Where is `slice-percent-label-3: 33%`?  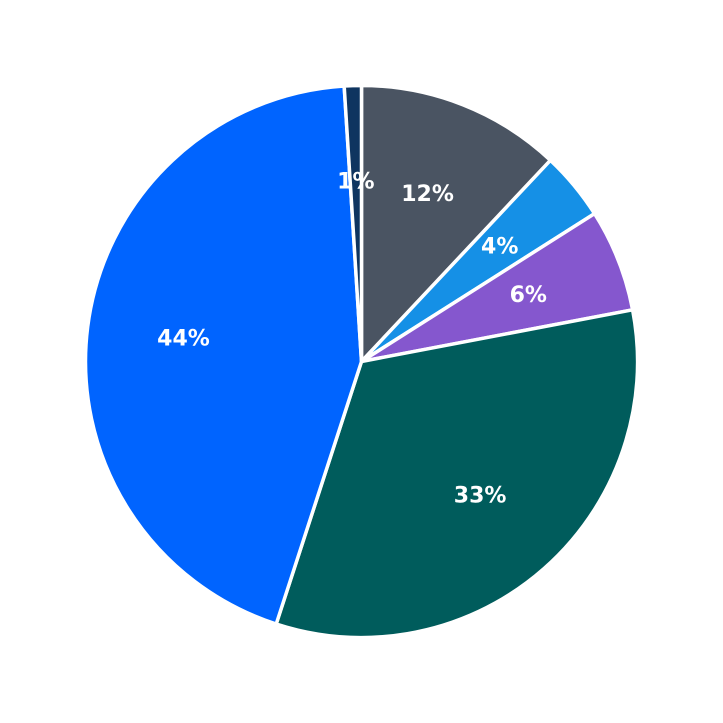 slice-percent-label-3: 33% is located at coordinates (480, 496).